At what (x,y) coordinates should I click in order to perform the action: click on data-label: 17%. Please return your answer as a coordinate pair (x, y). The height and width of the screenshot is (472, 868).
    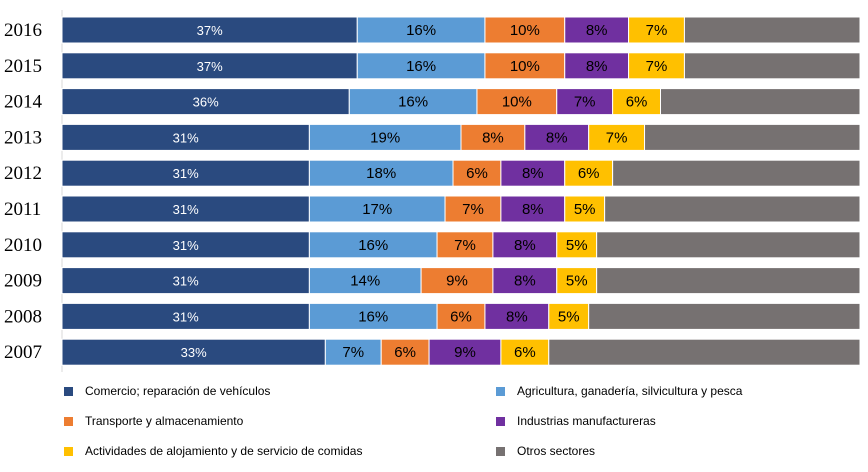
    Looking at the image, I should click on (377, 209).